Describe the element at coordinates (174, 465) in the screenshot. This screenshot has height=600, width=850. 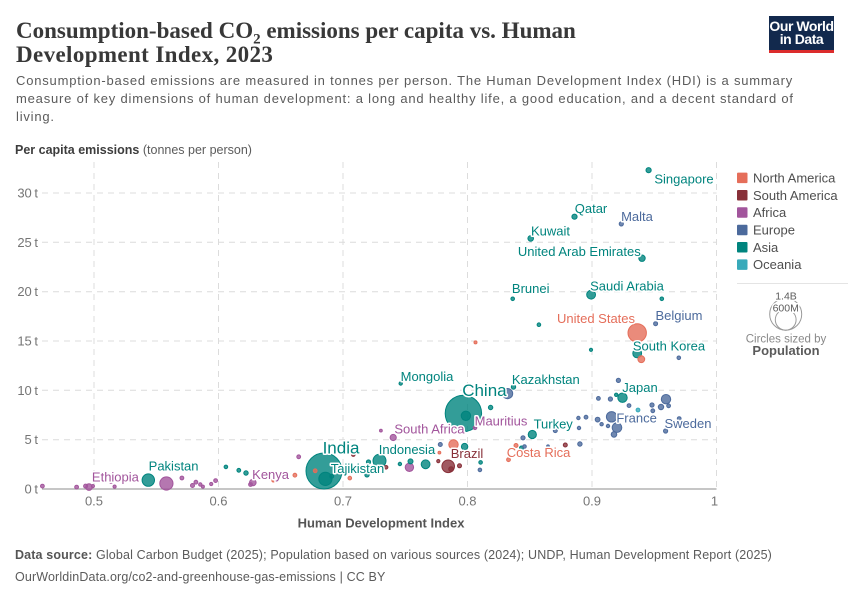
I see `svg-text: Pakistan` at that location.